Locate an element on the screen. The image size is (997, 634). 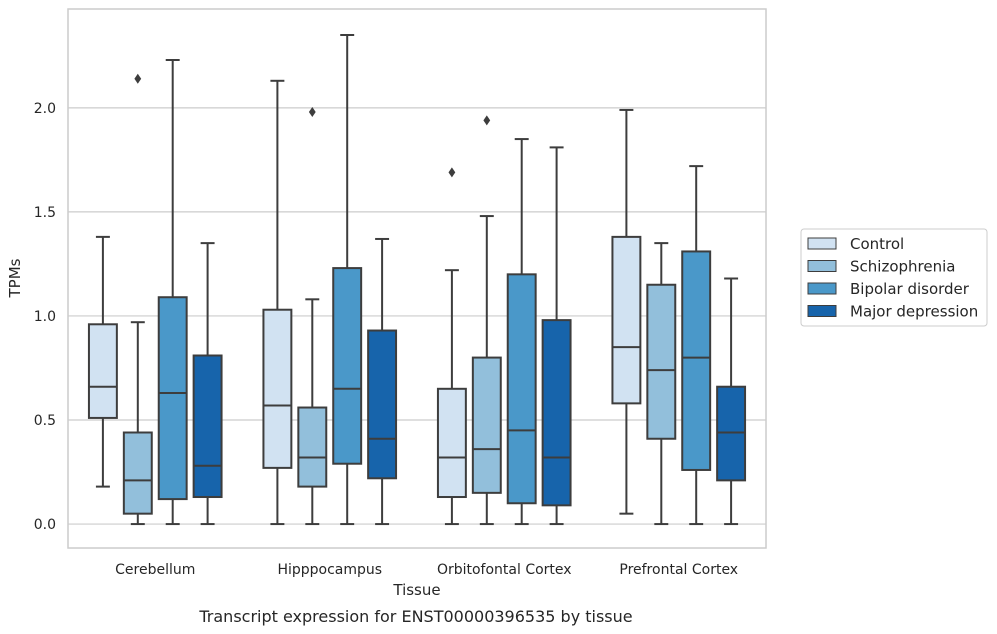
legend-label: Schizophrenia is located at coordinates (902, 267).